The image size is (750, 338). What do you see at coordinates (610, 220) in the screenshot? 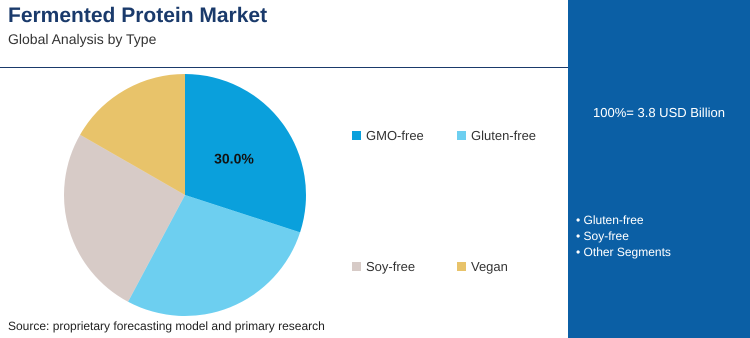
I see `text: • Gluten-free` at bounding box center [610, 220].